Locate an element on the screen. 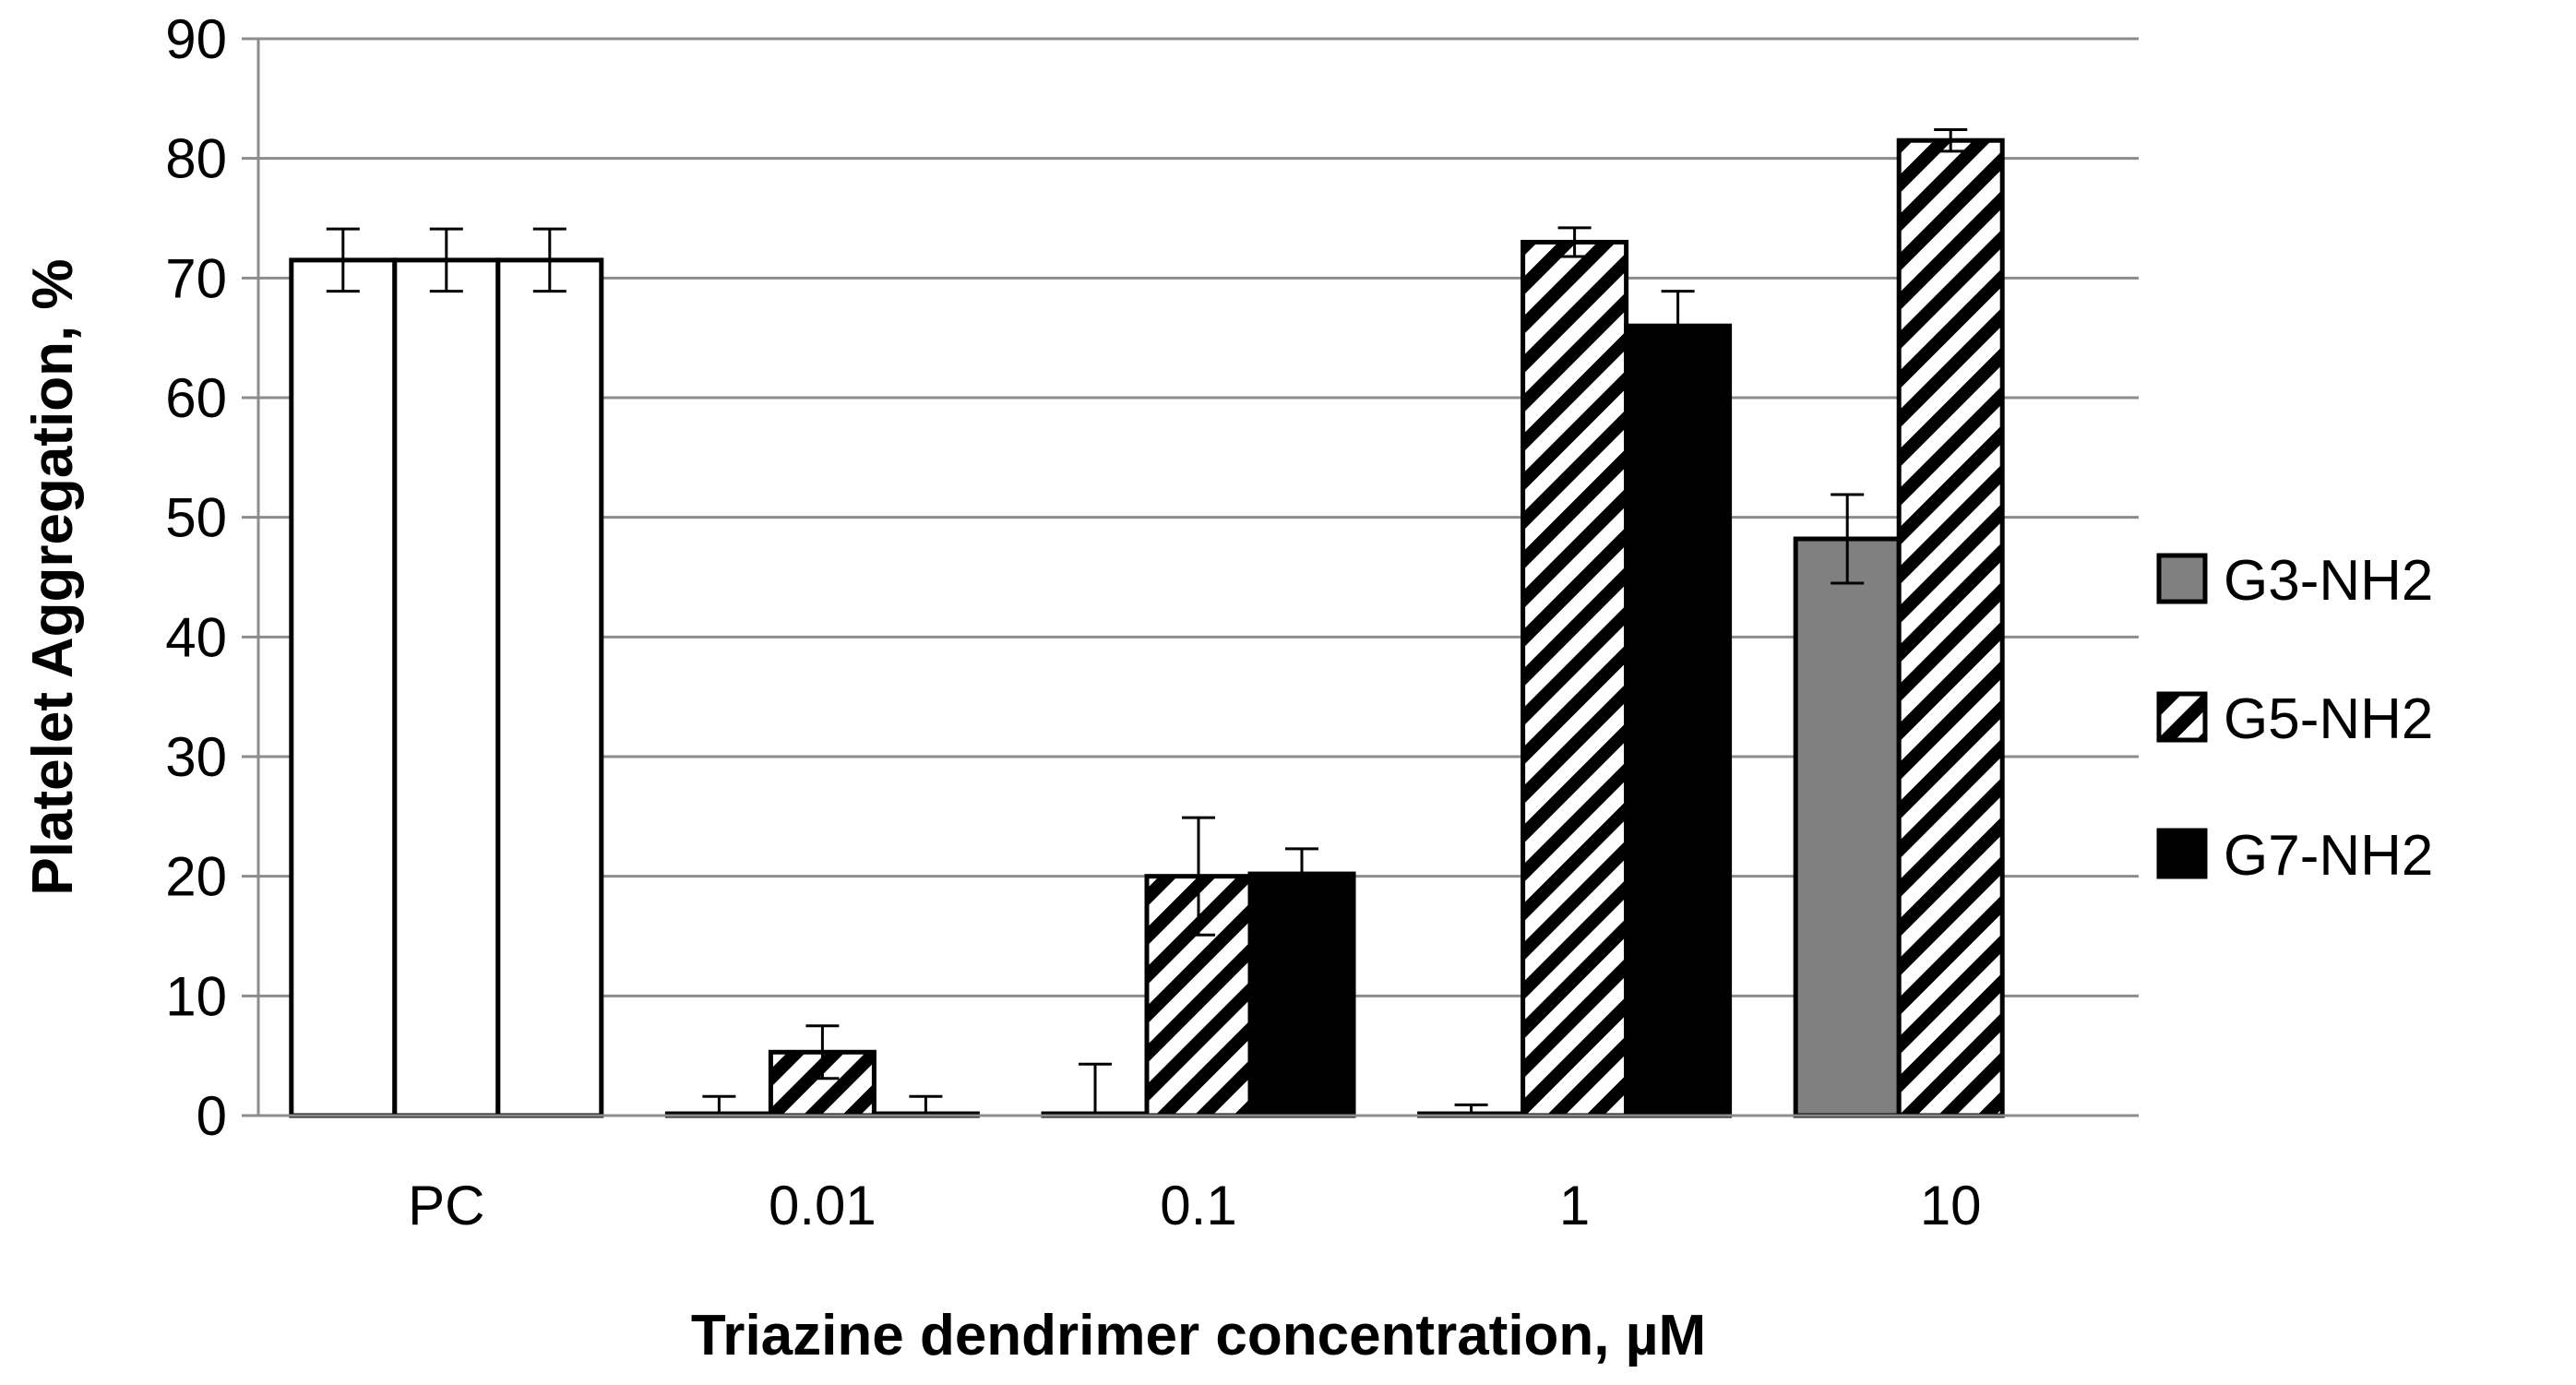 The image size is (2576, 1385). y-tick-label: 30 is located at coordinates (196, 757).